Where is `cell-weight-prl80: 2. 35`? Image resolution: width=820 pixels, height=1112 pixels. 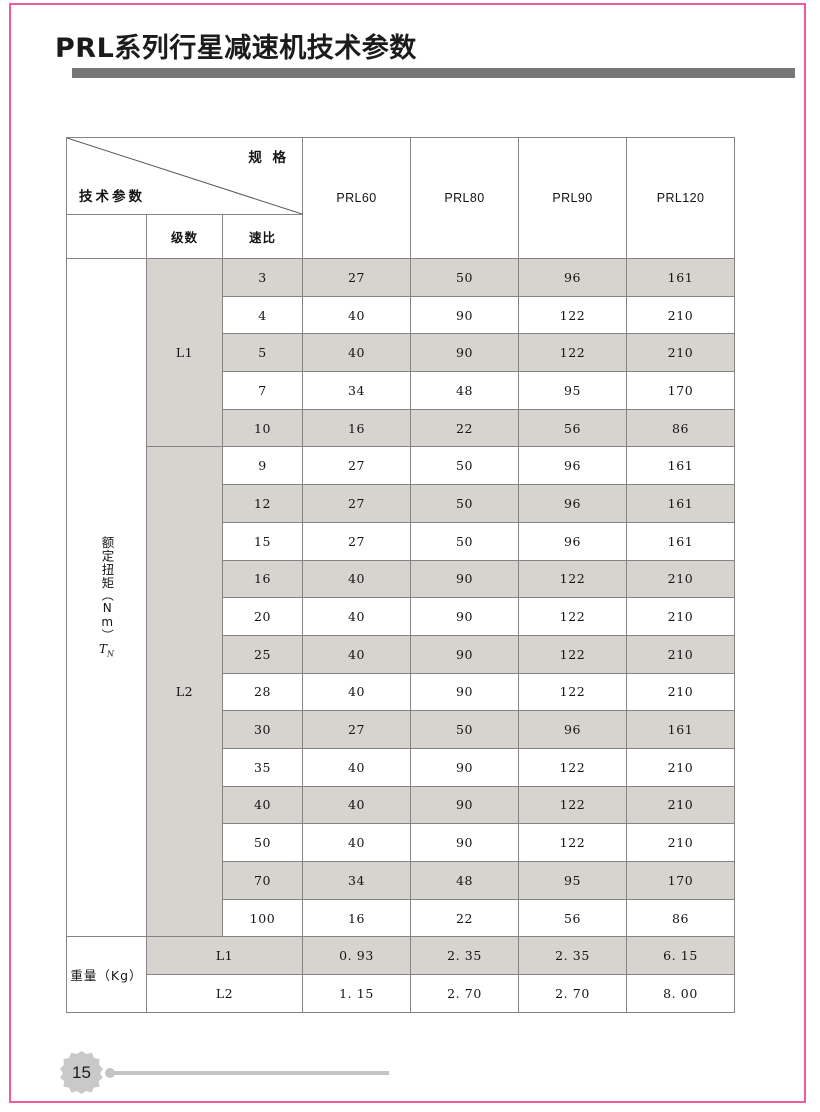 cell-weight-prl80: 2. 35 is located at coordinates (465, 956).